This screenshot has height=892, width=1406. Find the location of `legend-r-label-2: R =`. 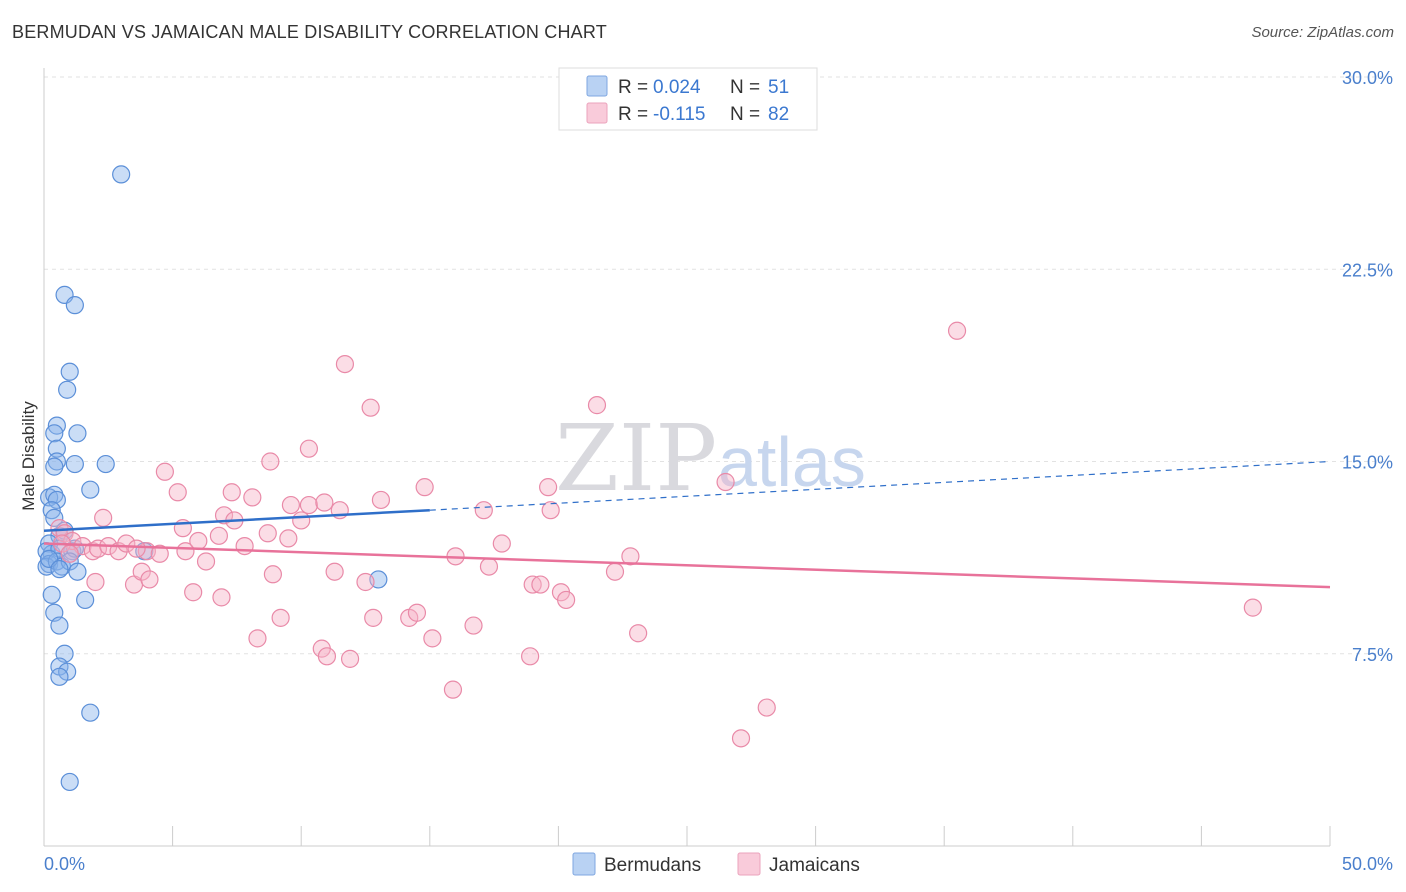

legend-r-label-2: R = is located at coordinates (633, 114).